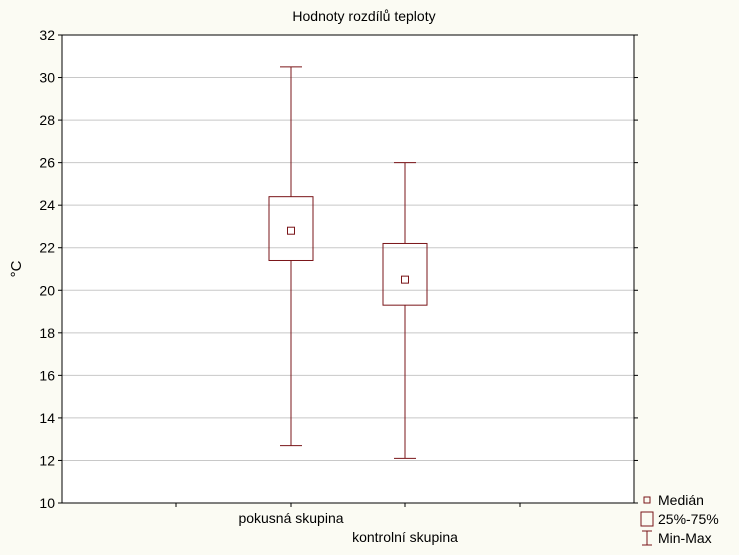 Image resolution: width=739 pixels, height=555 pixels. What do you see at coordinates (688, 519) in the screenshot?
I see `legend-label: 25%-75%` at bounding box center [688, 519].